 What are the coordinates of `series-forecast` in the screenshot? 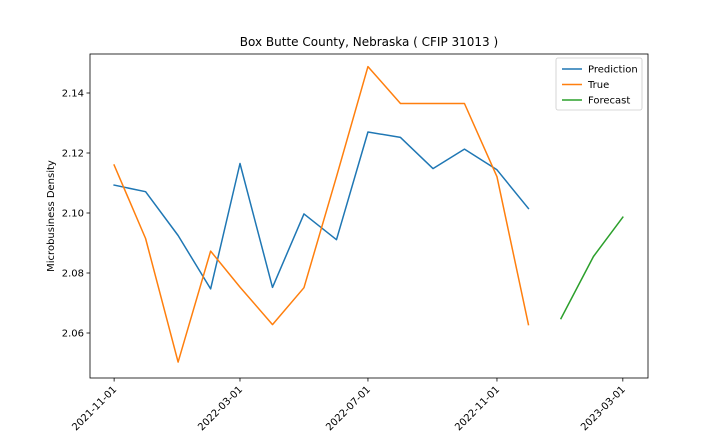 It's located at (591, 268).